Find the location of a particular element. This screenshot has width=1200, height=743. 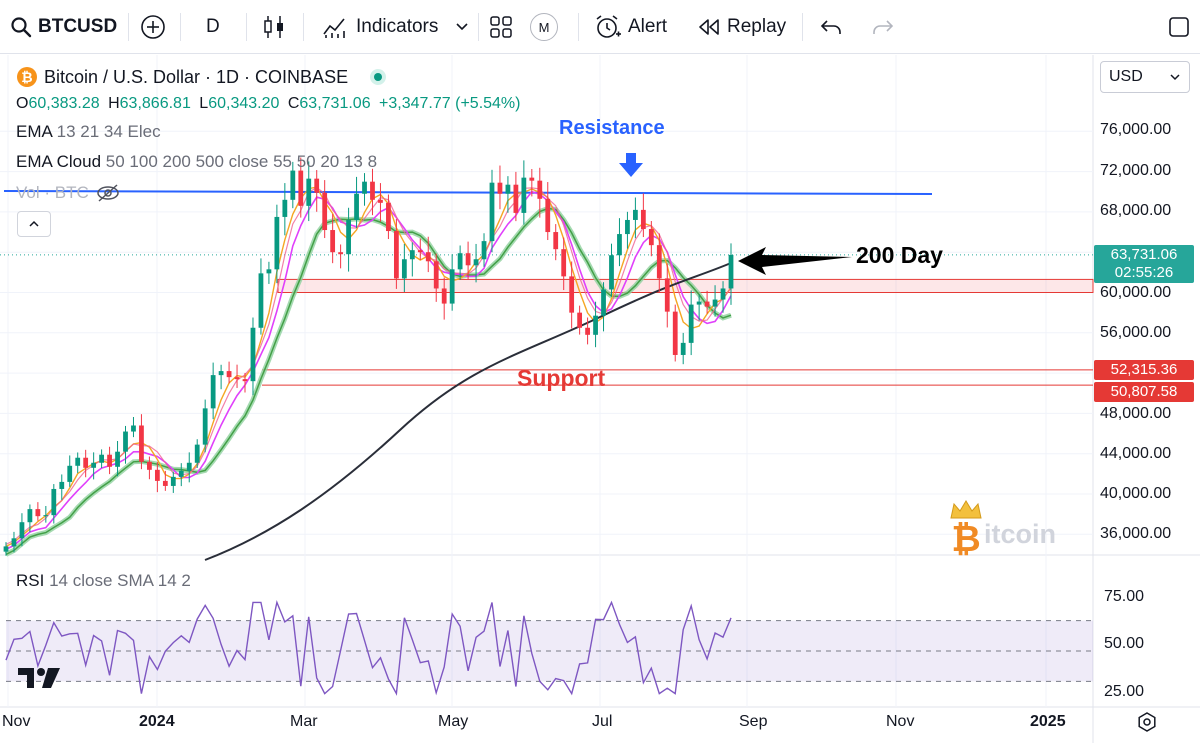

price-label: 76,000.00 is located at coordinates (1136, 129).